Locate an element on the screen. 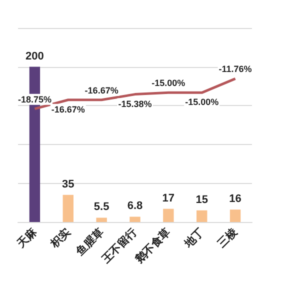 This screenshot has height=300, width=300. data-label: -11.76% is located at coordinates (235, 69).